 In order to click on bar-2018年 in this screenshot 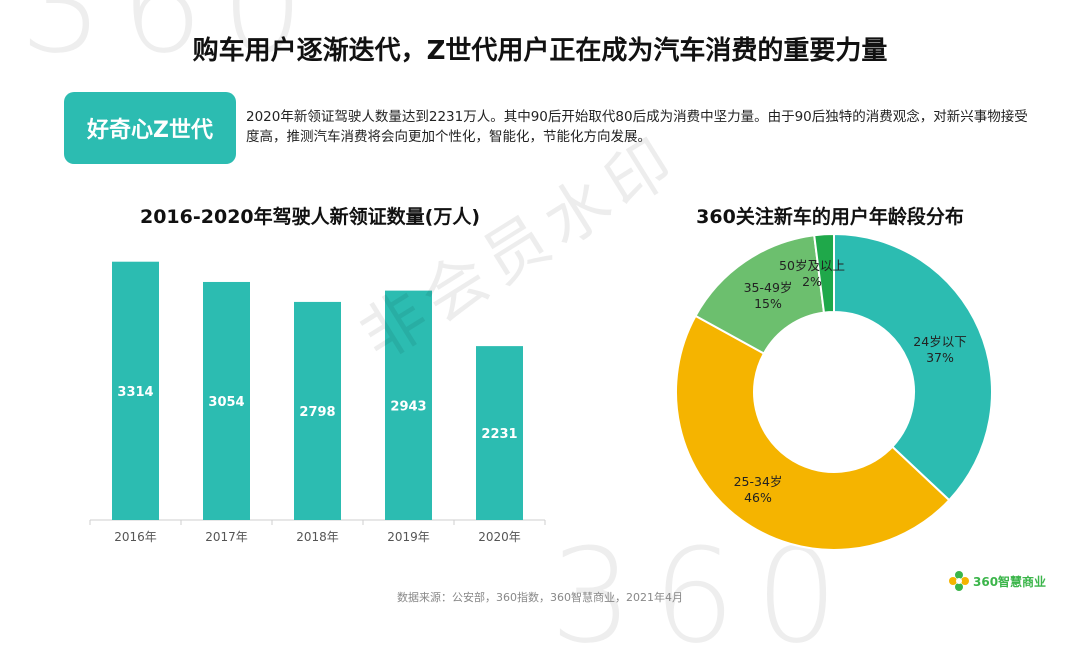, I will do `click(317, 410)`.